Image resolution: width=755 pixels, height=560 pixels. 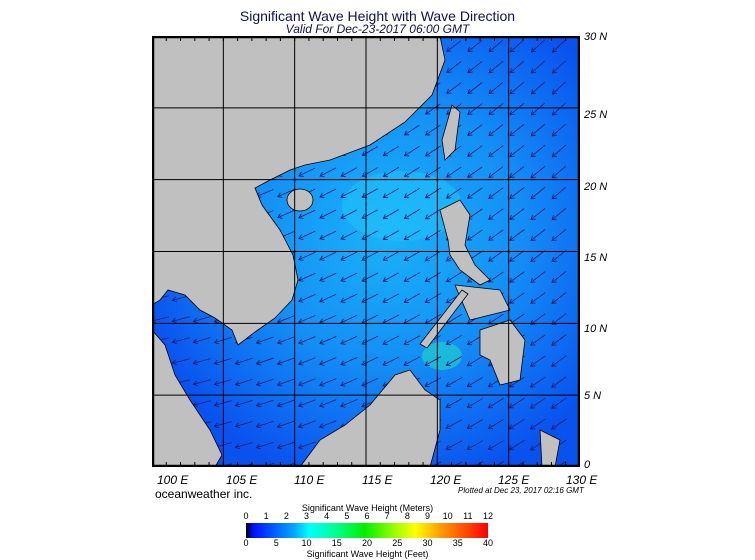 What do you see at coordinates (367, 530) in the screenshot?
I see `colorbar` at bounding box center [367, 530].